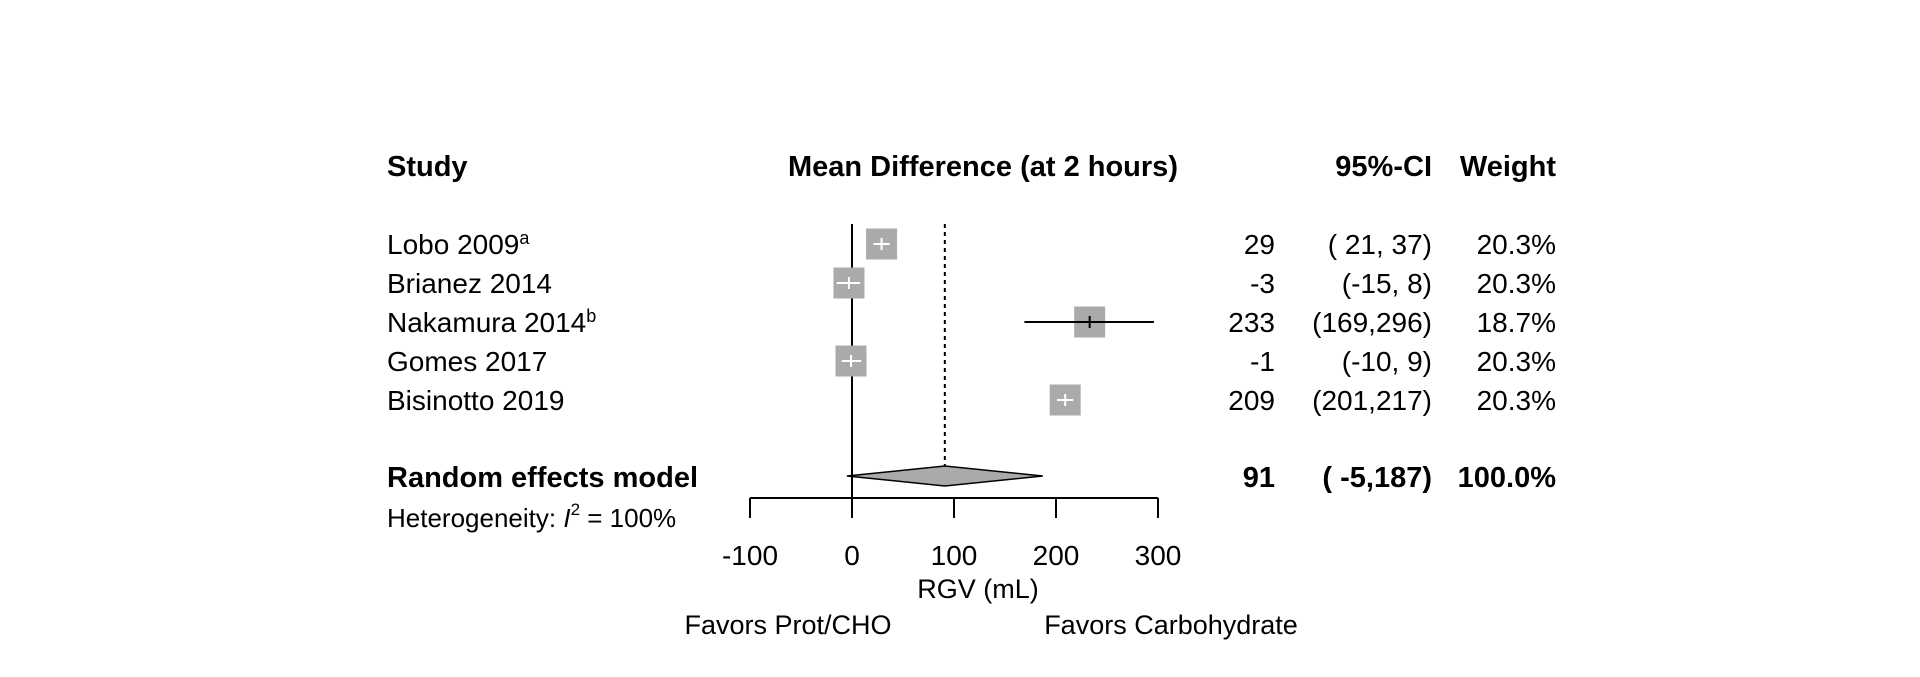 This screenshot has width=1920, height=677. What do you see at coordinates (954, 555) in the screenshot?
I see `x-axis-tick-label: 100` at bounding box center [954, 555].